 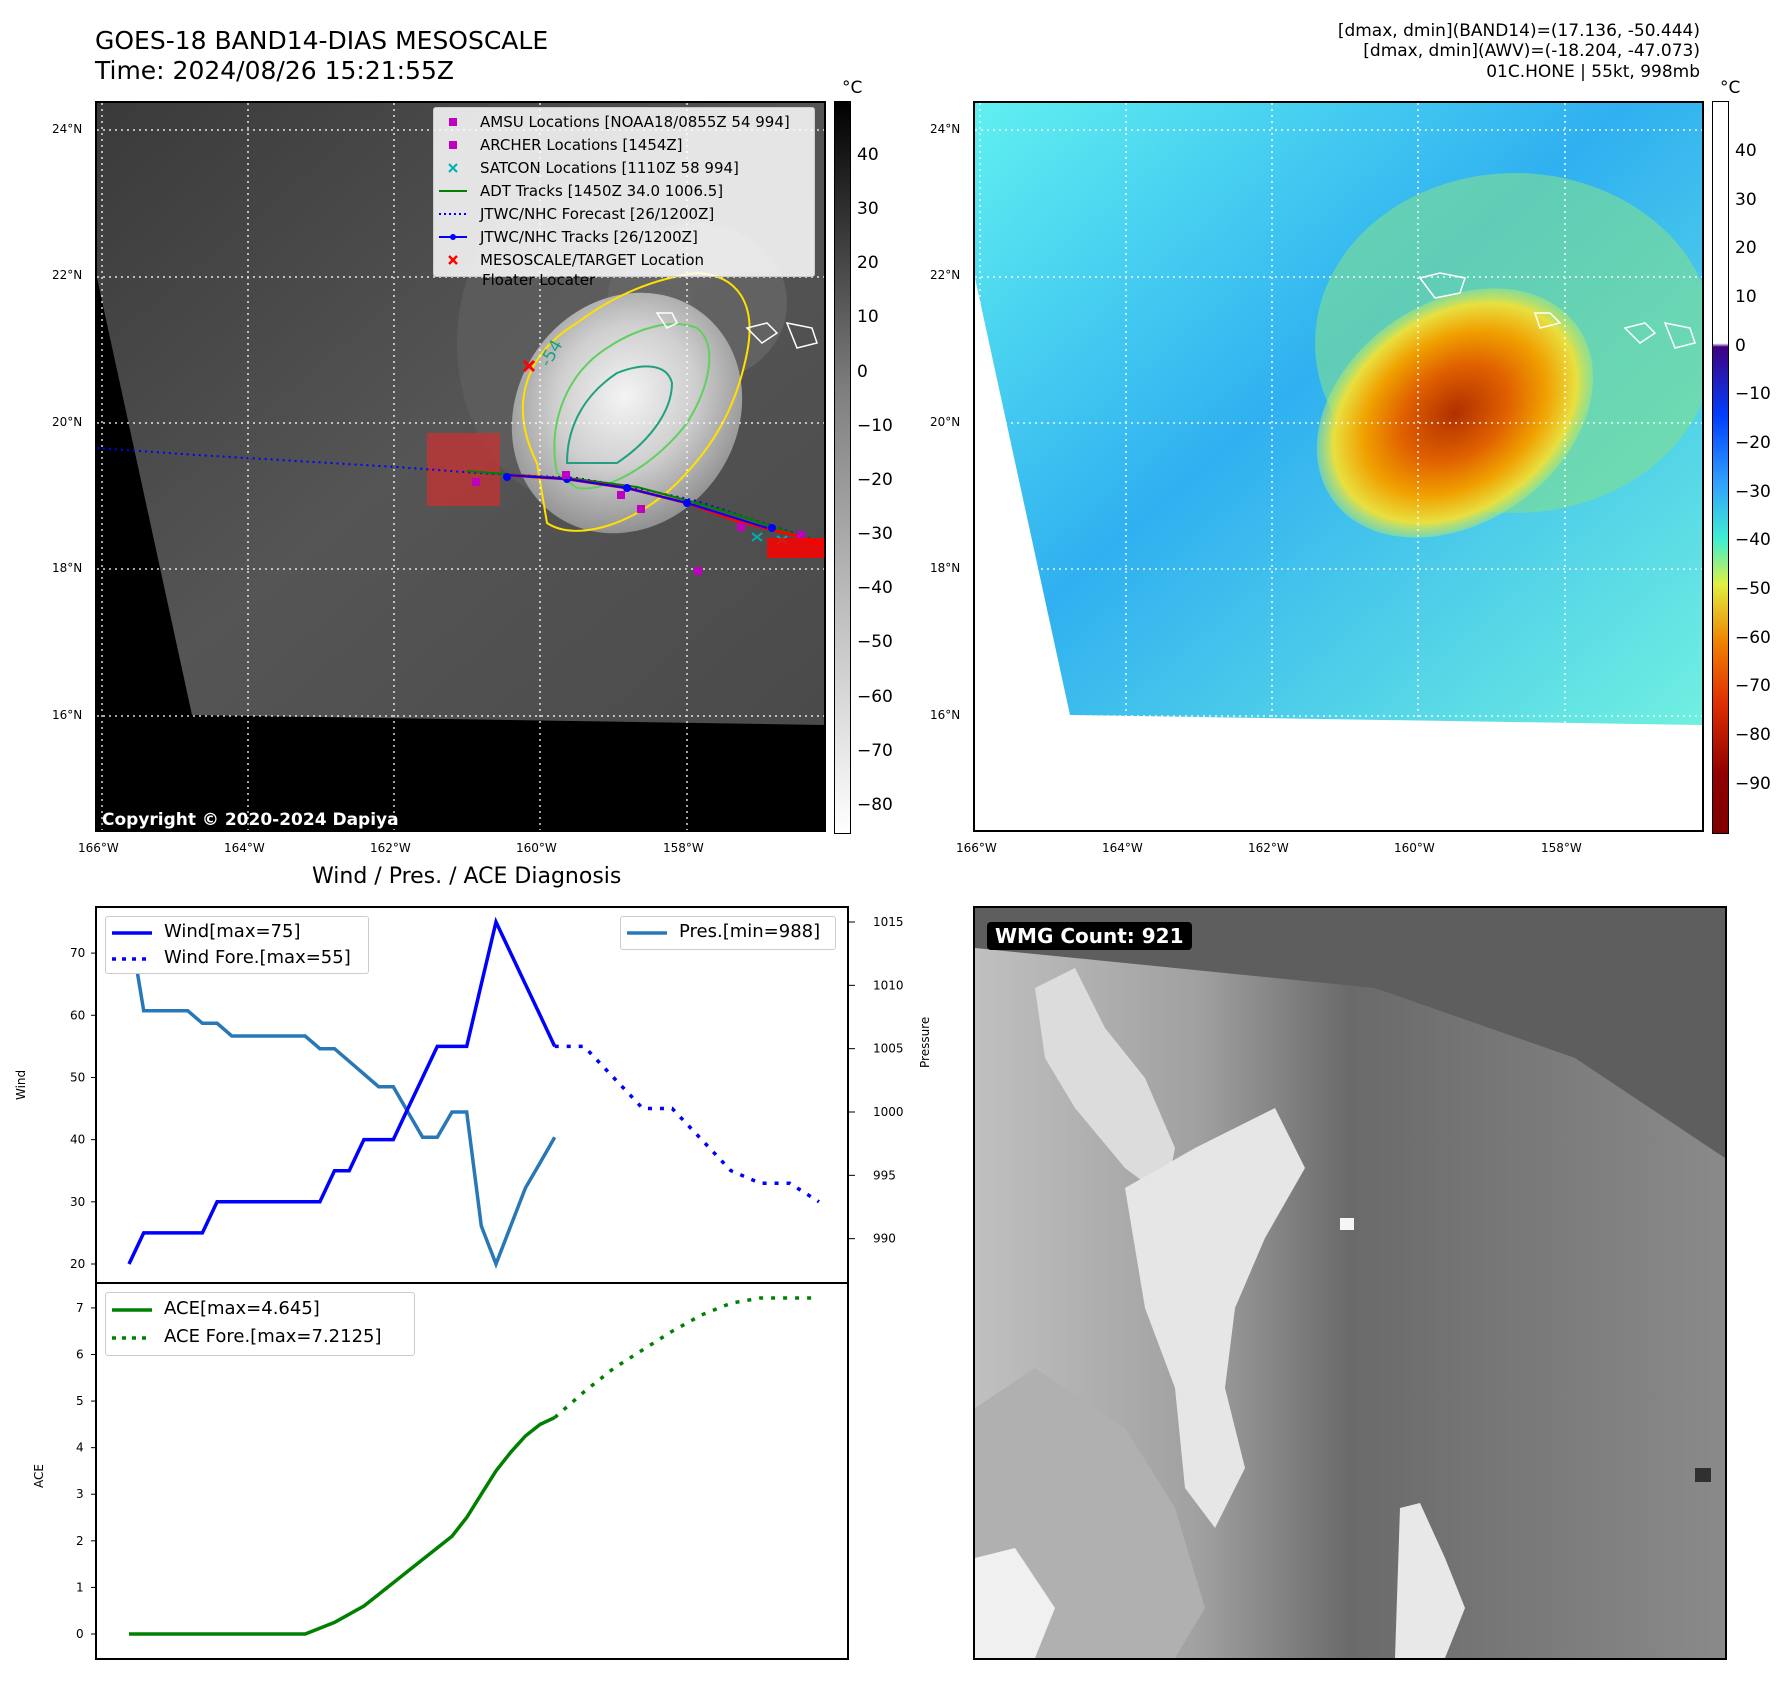 What do you see at coordinates (868, 209) in the screenshot?
I see `left-cb-tick: 30` at bounding box center [868, 209].